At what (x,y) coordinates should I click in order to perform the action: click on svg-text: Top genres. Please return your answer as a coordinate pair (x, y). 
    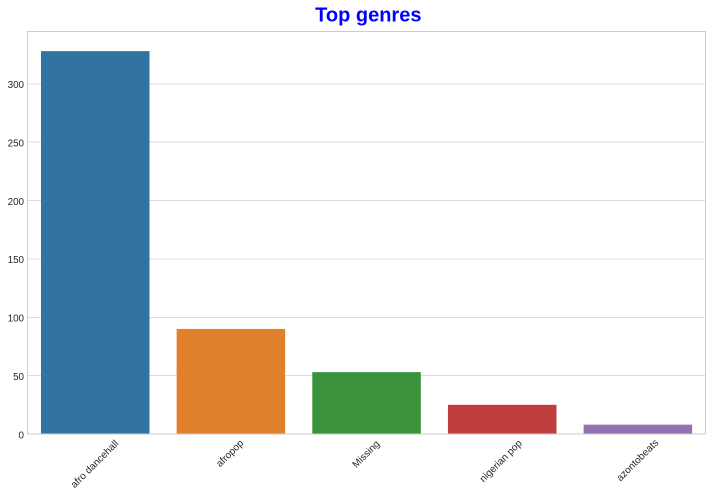
    Looking at the image, I should click on (368, 15).